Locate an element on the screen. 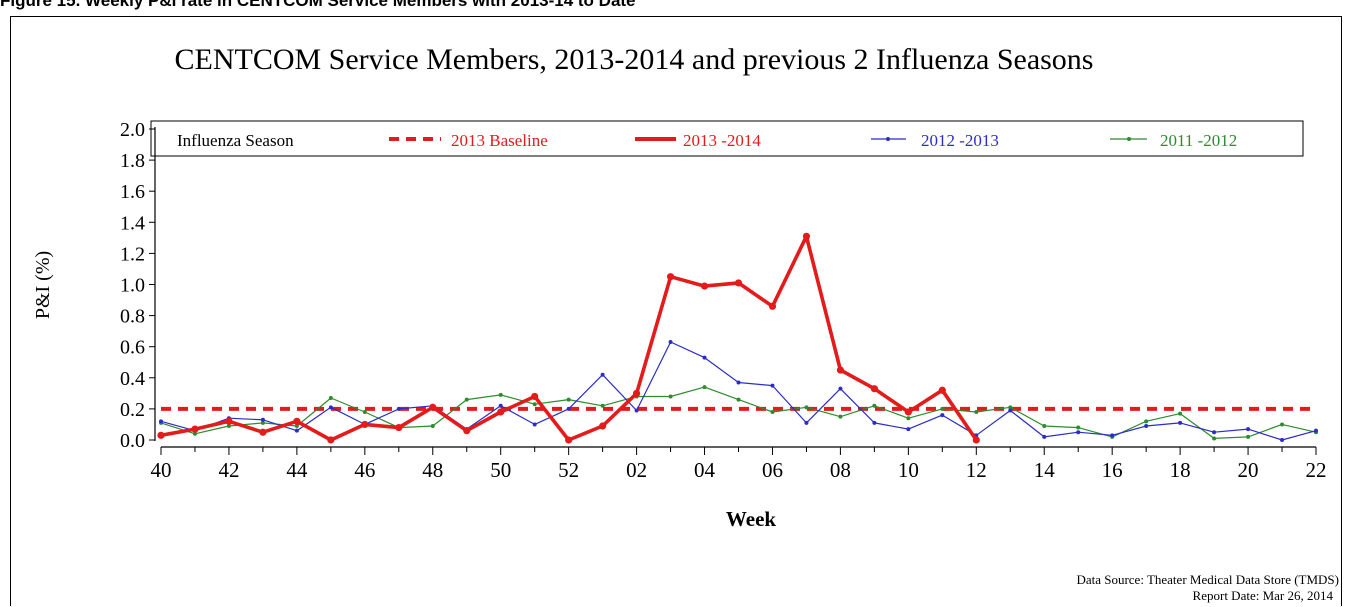 Image resolution: width=1351 pixels, height=607 pixels. x-tick-label: 52 is located at coordinates (568, 470).